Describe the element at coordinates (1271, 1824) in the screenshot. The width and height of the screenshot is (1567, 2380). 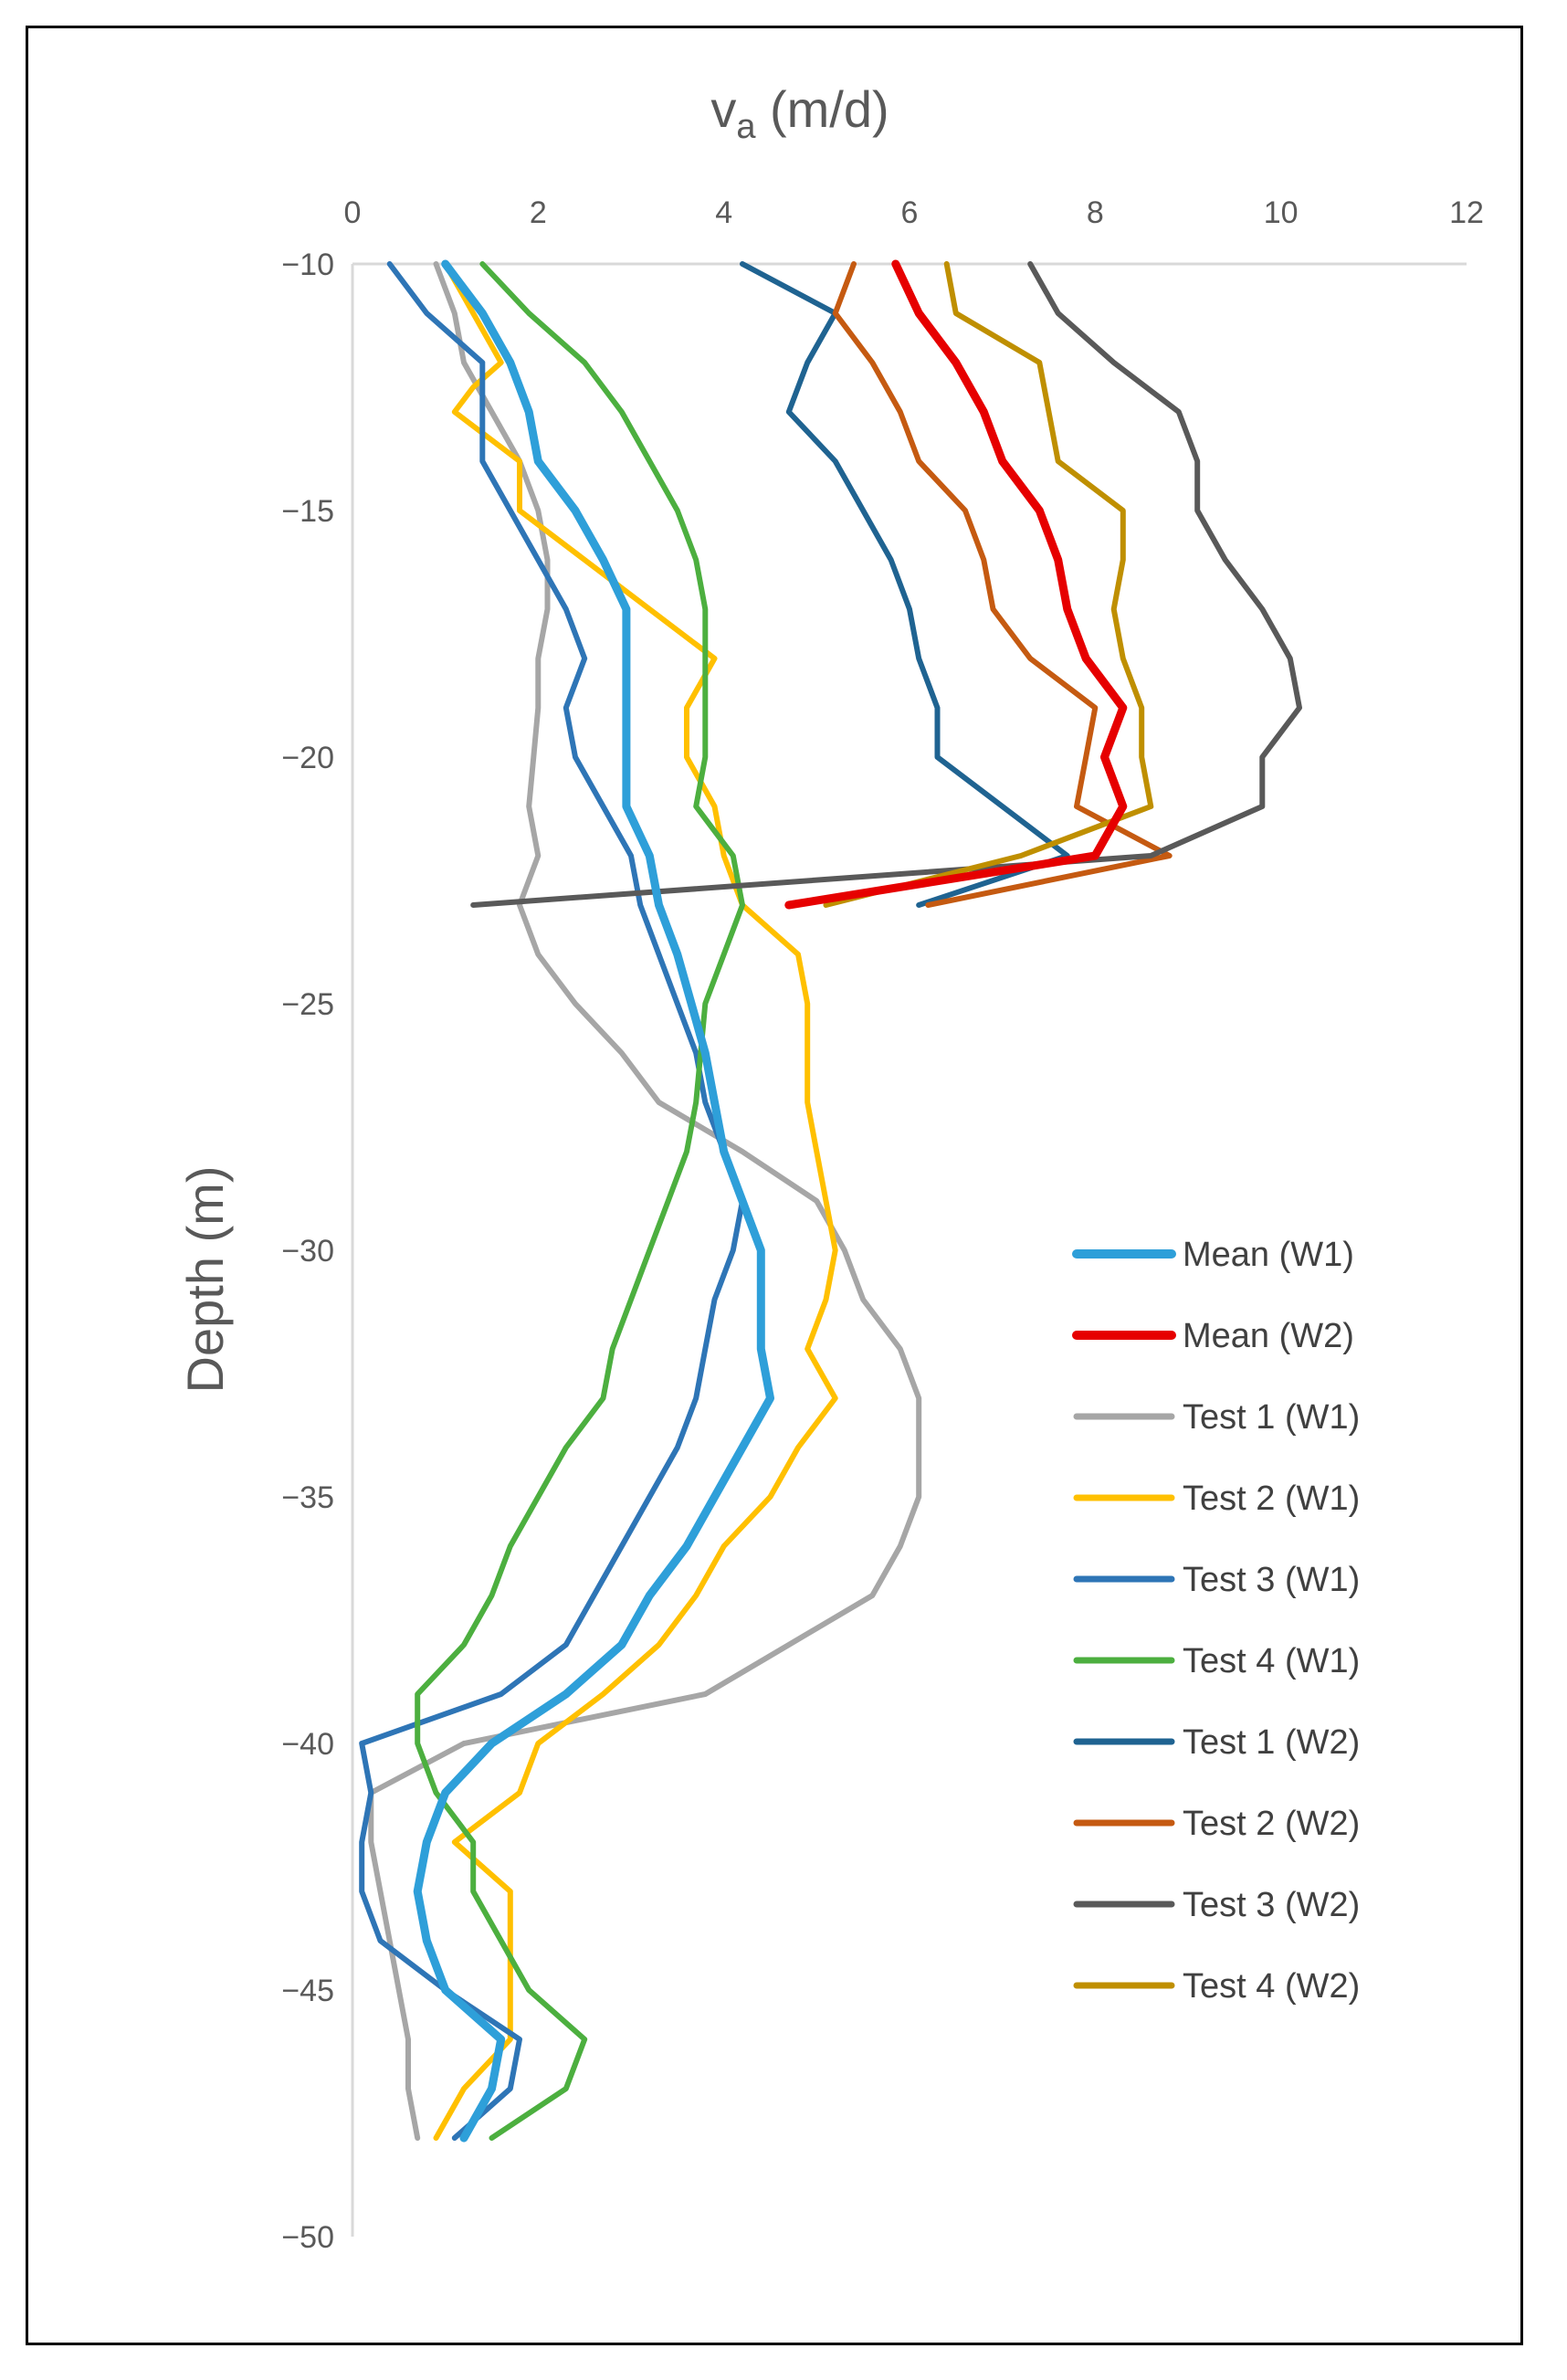
I see `legend-label: Test 2 (W2)` at that location.